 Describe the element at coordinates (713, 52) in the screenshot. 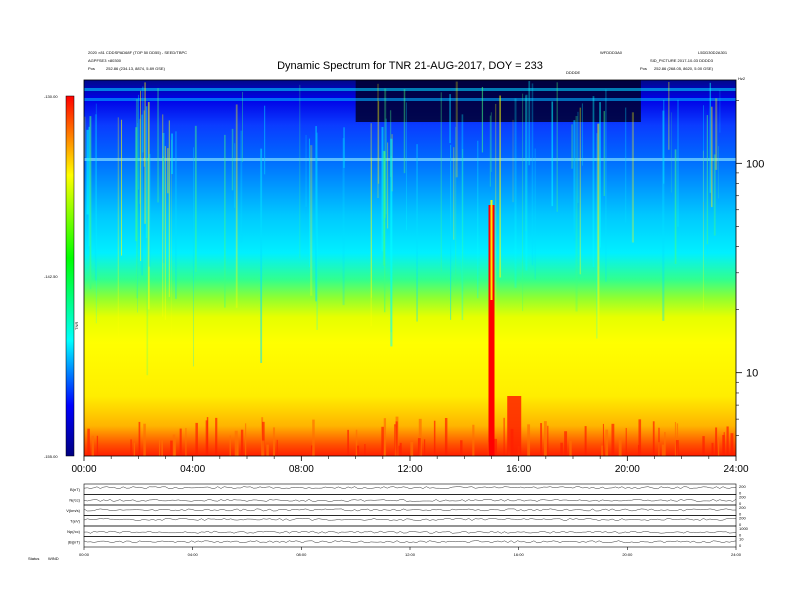

I see `header-right-top-right: L5DD30D2A301` at that location.